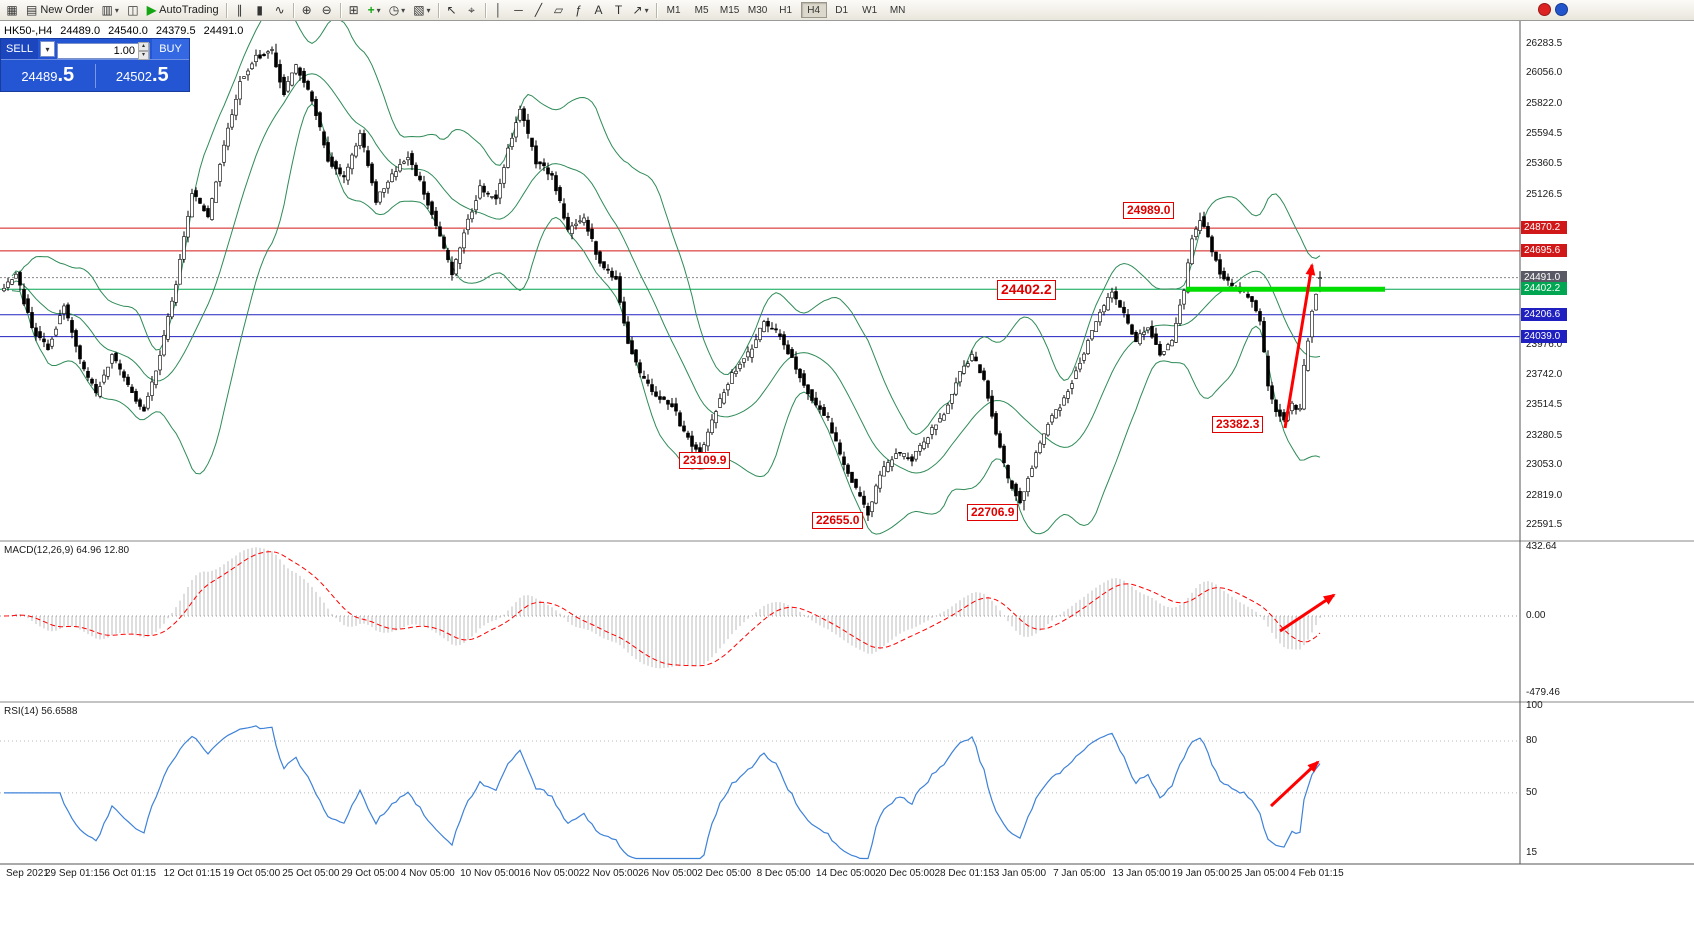  What do you see at coordinates (1026, 290) in the screenshot?
I see `price-annotation: 24402.2` at bounding box center [1026, 290].